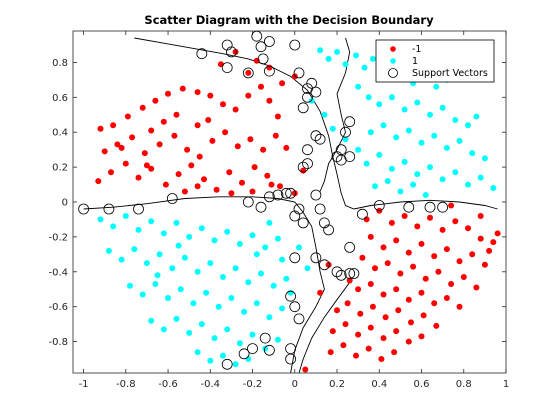 This screenshot has width=560, height=420. I want to click on boundary-bottom-line, so click(324, 328).